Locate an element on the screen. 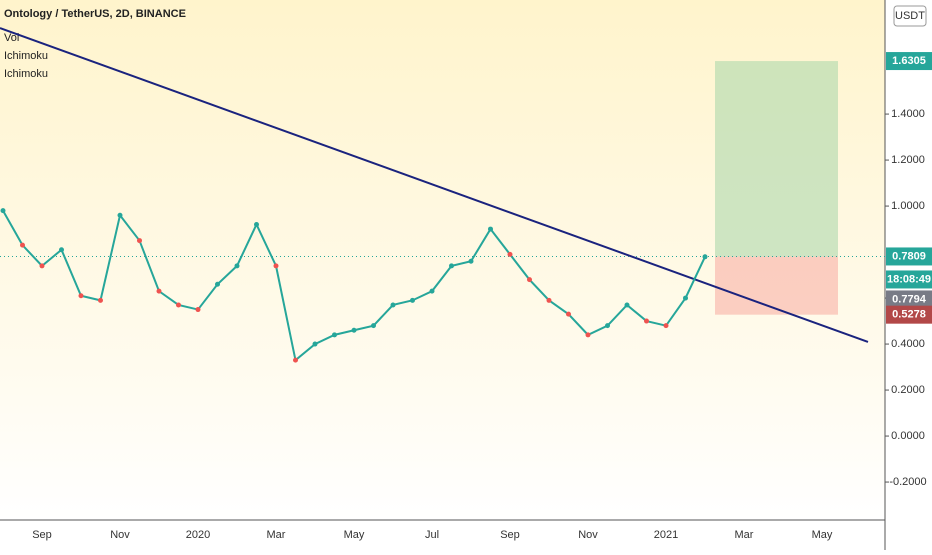  y-tick-label: -0.2000 is located at coordinates (907, 482).